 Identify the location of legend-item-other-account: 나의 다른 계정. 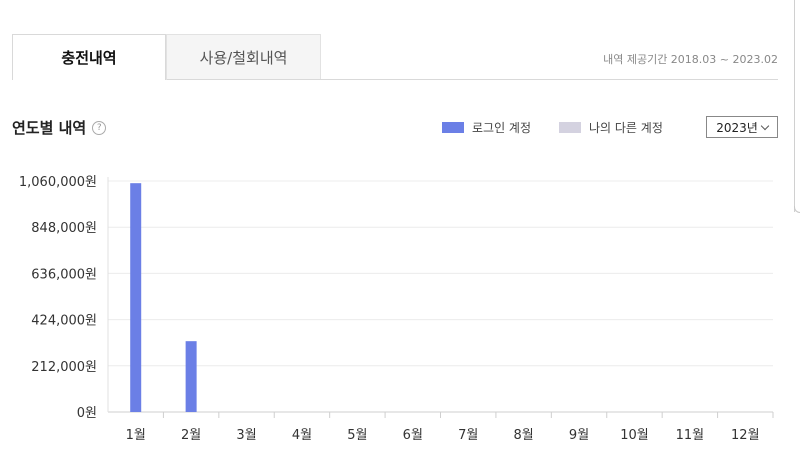
(611, 127).